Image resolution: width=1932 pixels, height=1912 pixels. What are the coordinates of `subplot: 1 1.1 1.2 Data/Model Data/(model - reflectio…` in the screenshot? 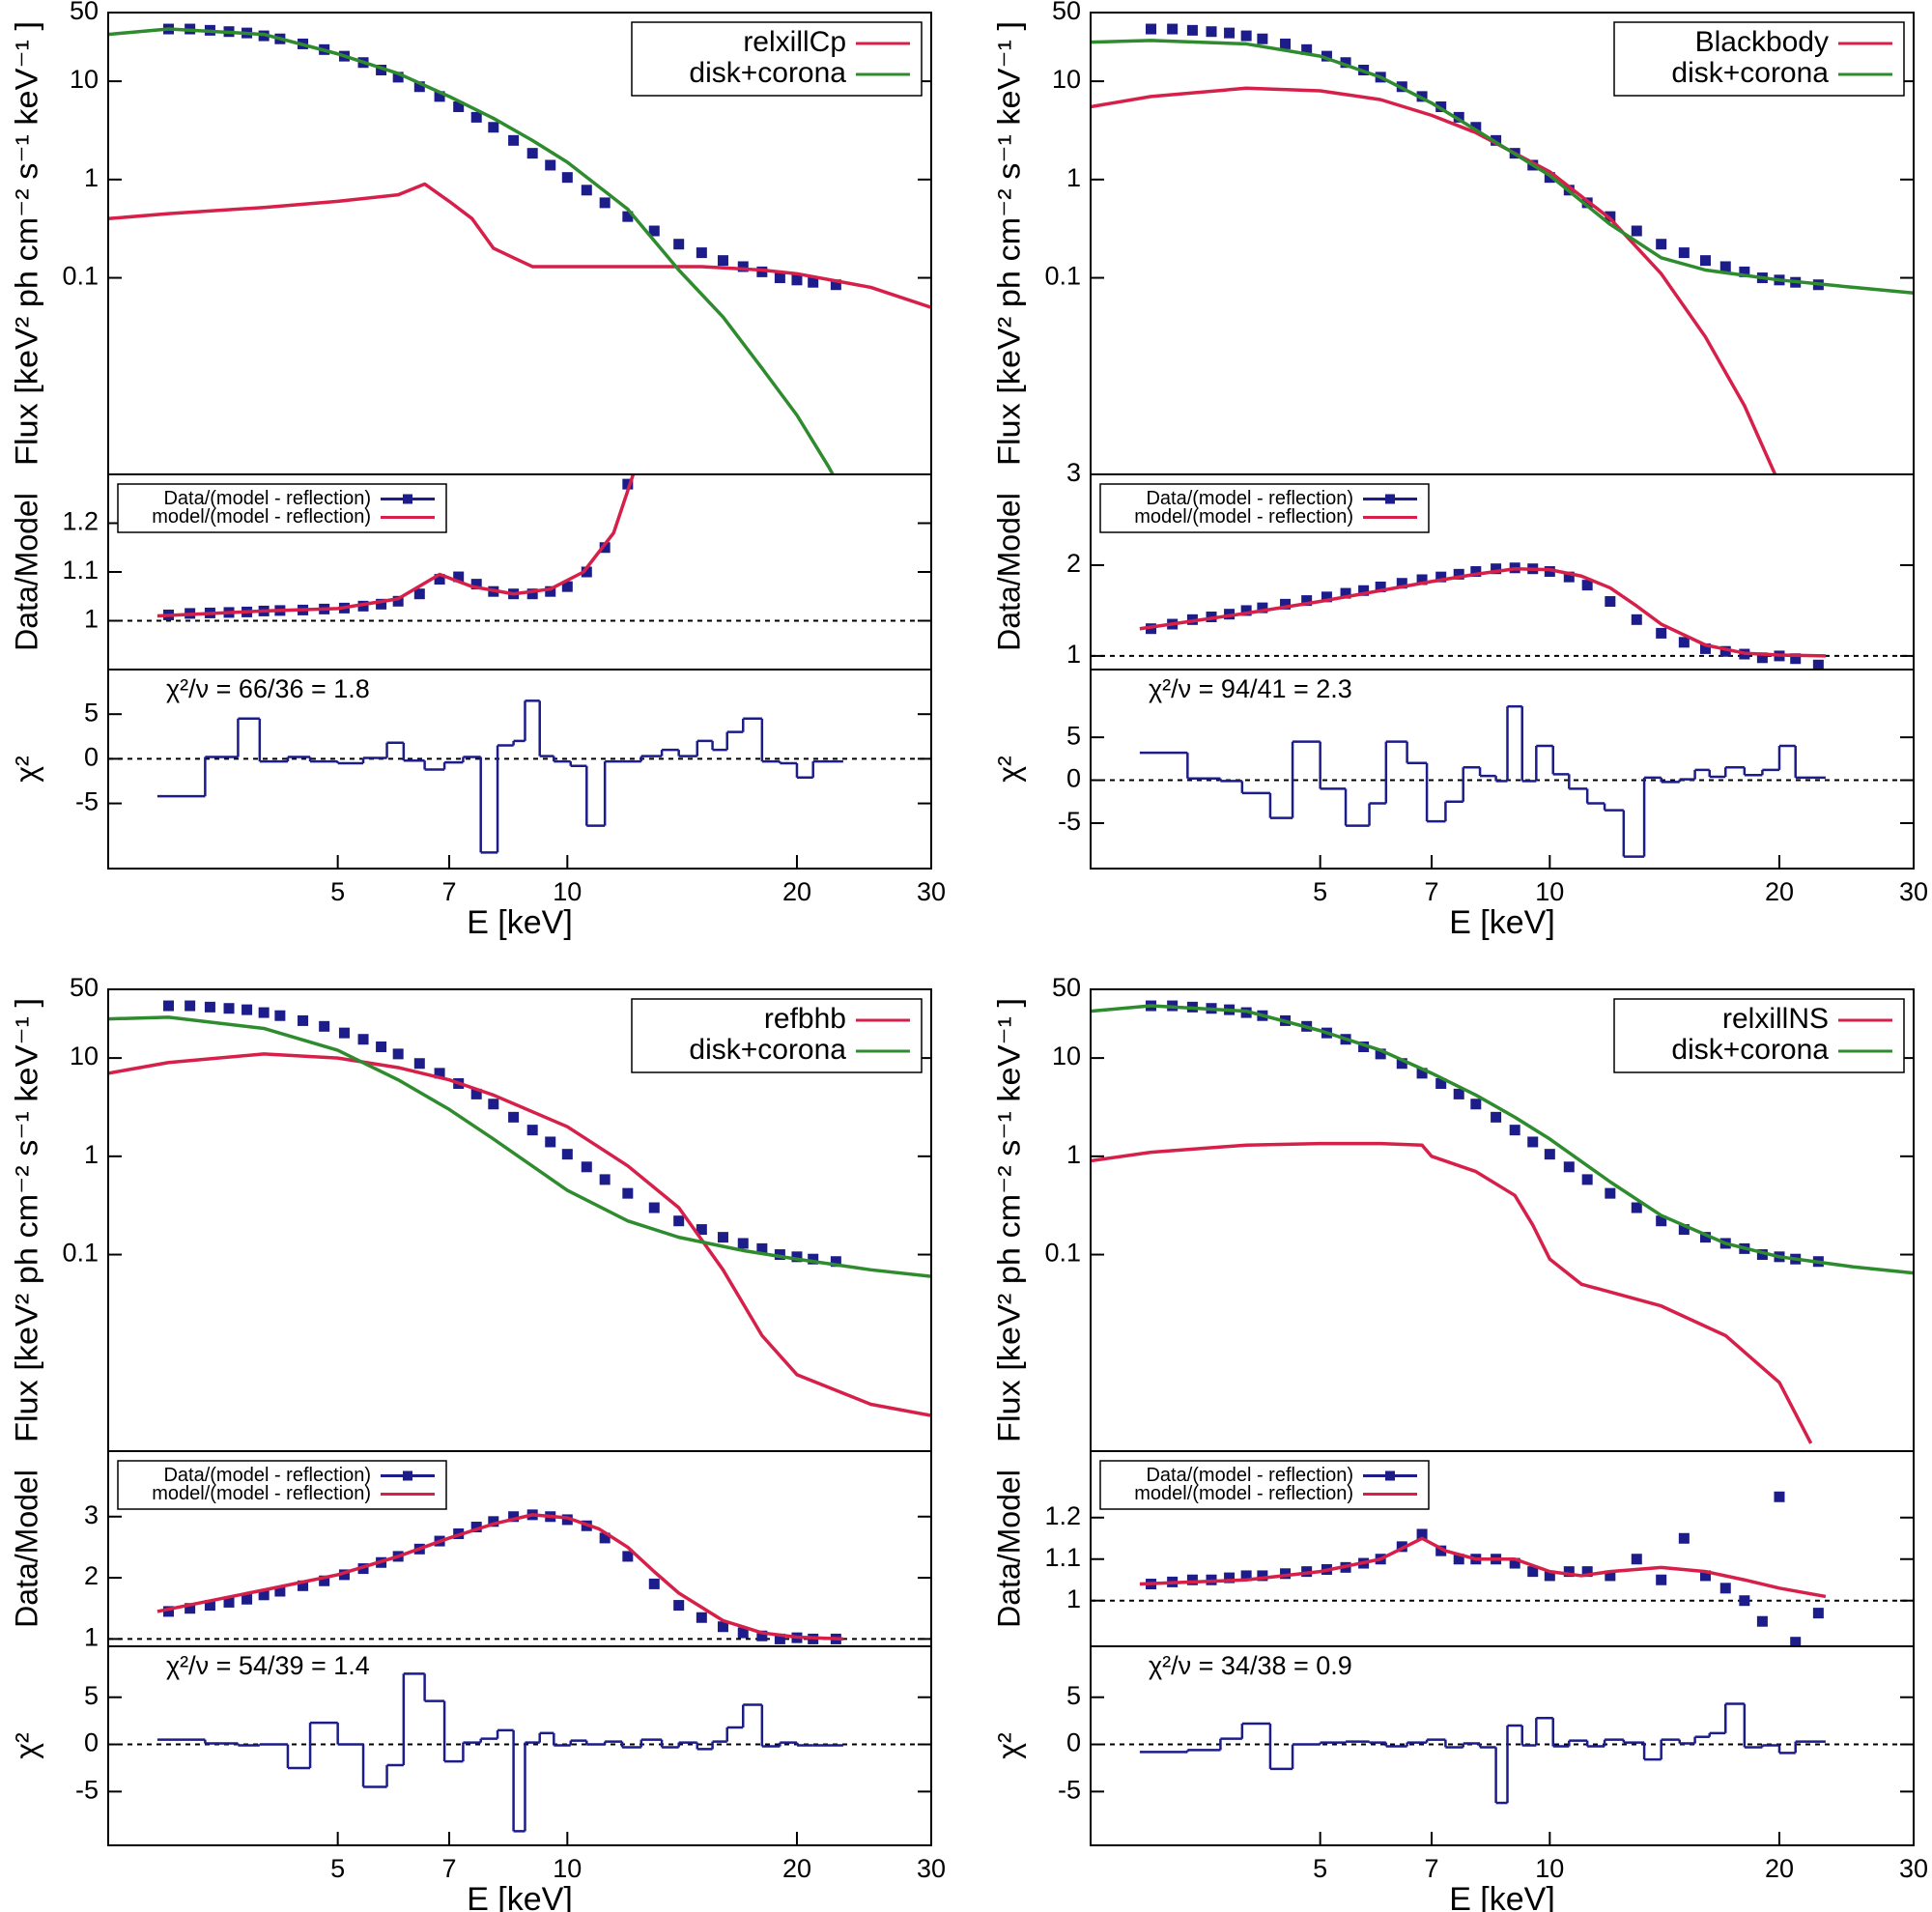 It's located at (470, 572).